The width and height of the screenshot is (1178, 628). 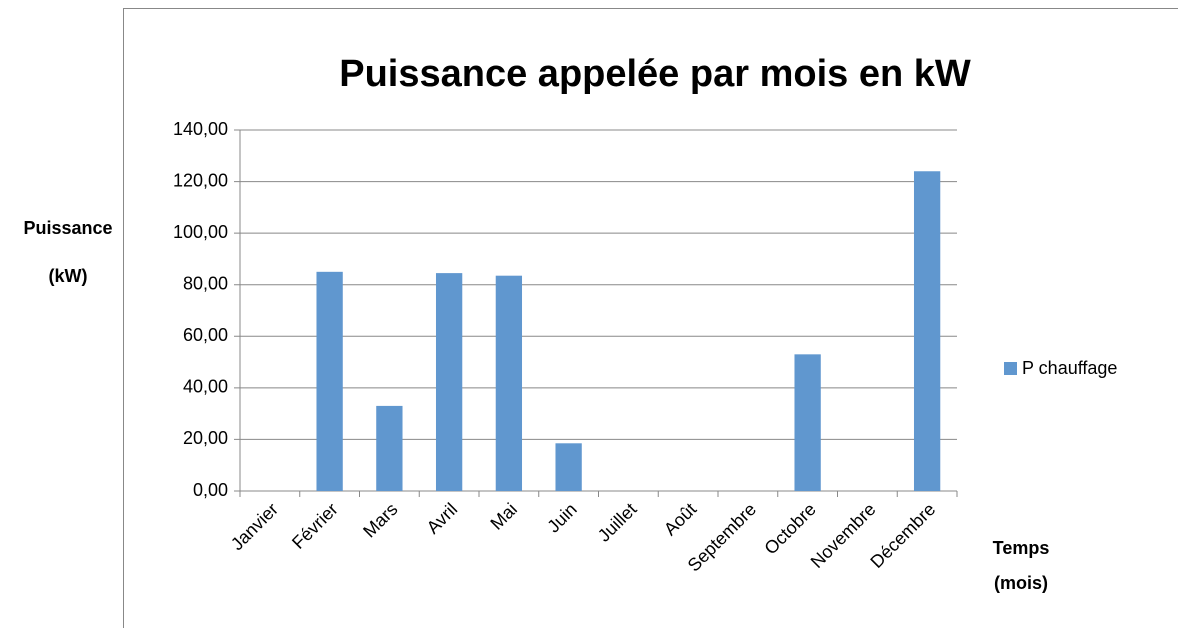 What do you see at coordinates (1069, 368) in the screenshot?
I see `legend-label: P chauffage` at bounding box center [1069, 368].